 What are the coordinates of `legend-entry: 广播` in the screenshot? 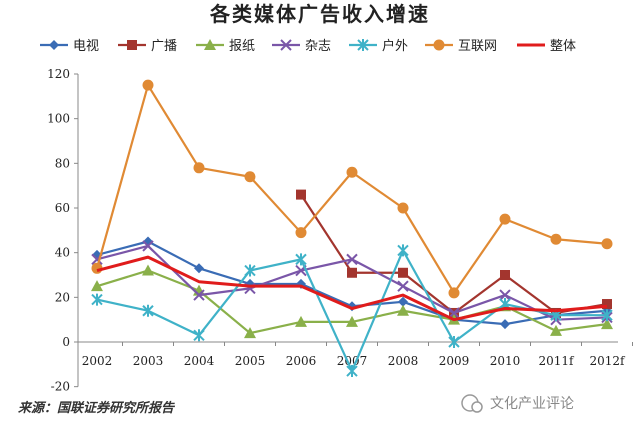 It's located at (147, 46).